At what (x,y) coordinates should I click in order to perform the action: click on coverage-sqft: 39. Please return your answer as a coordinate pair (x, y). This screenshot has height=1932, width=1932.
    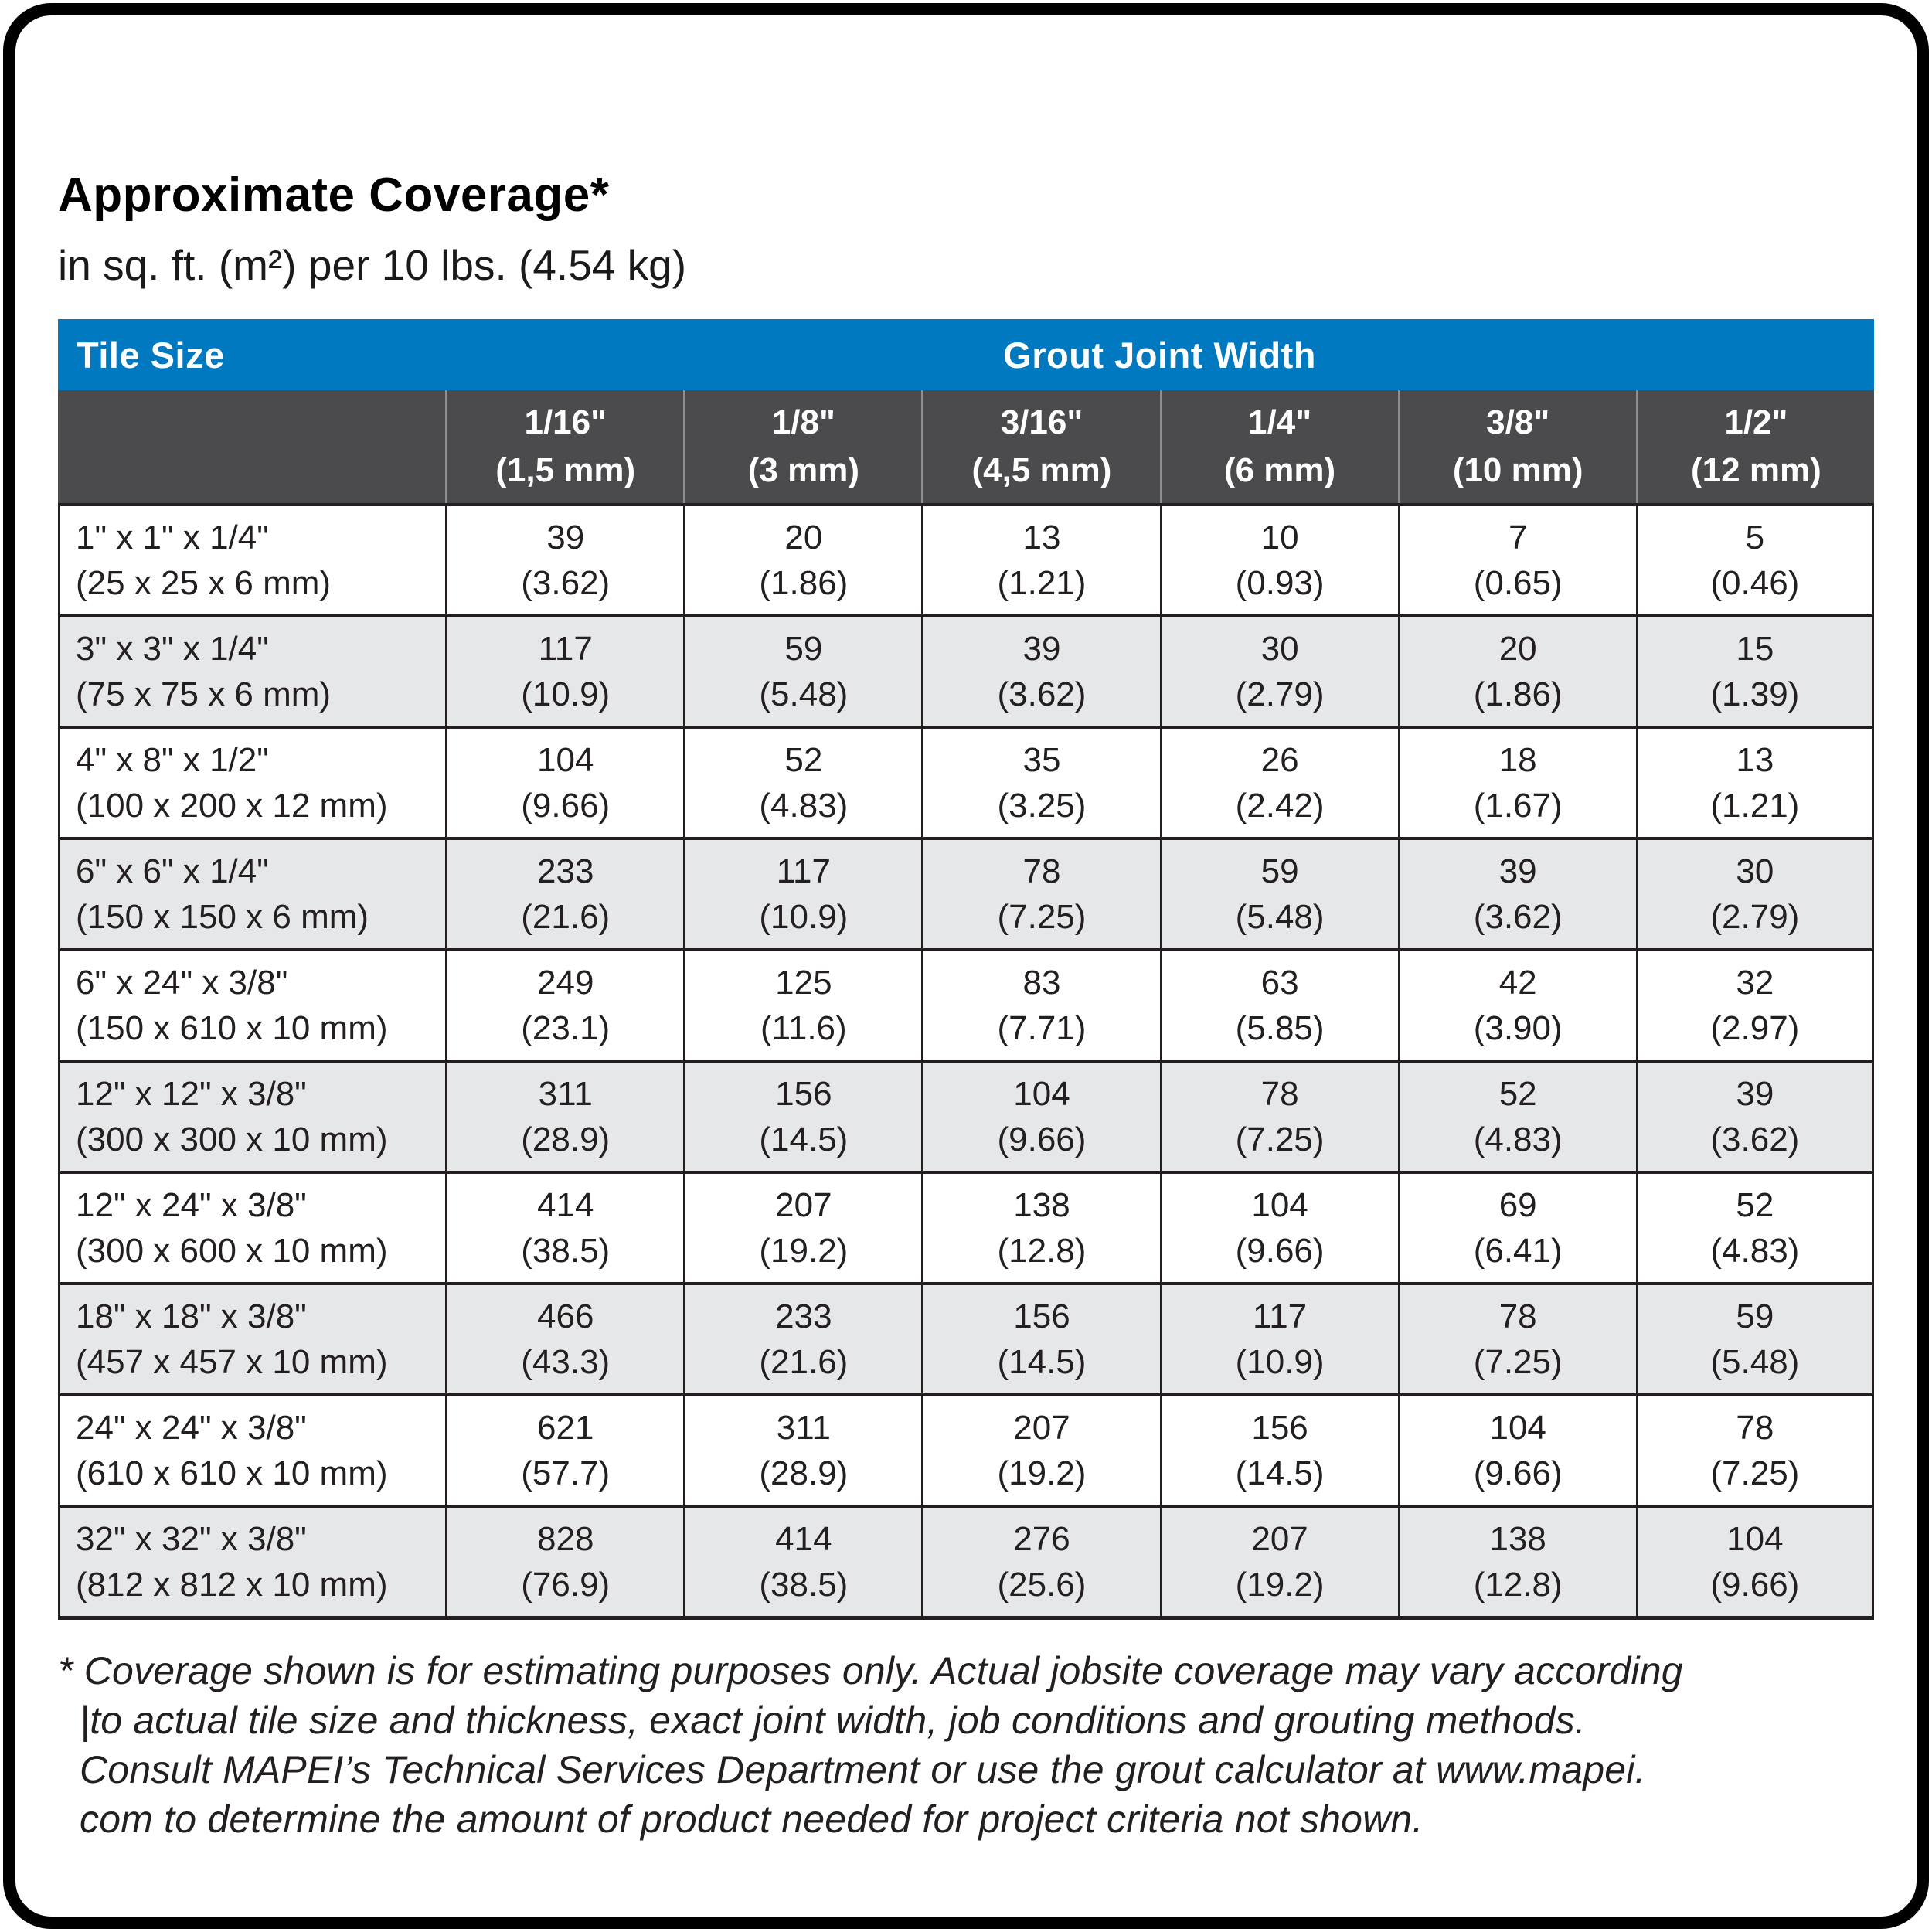
    Looking at the image, I should click on (1518, 871).